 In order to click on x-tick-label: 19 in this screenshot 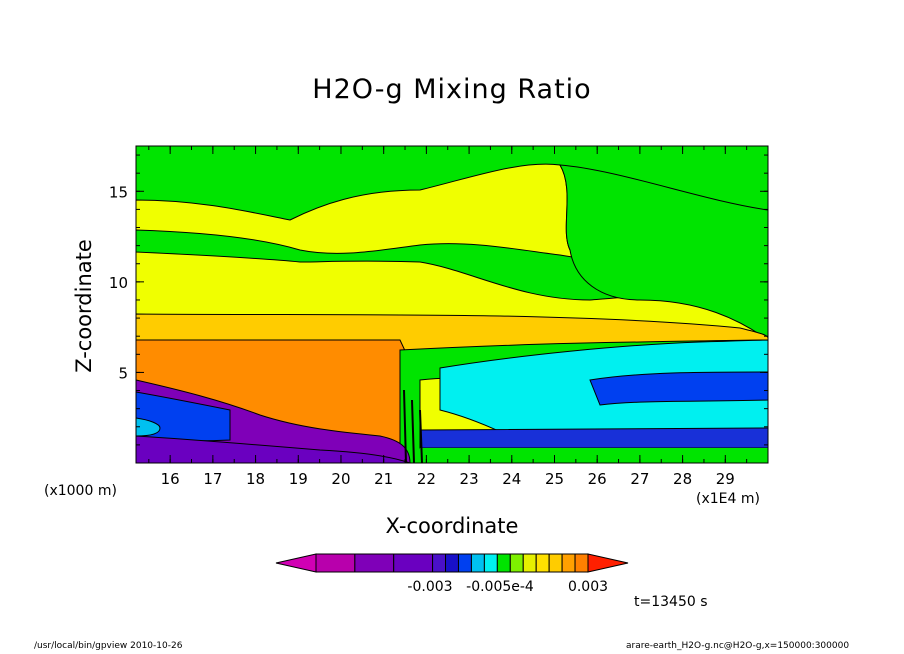, I will do `click(298, 479)`.